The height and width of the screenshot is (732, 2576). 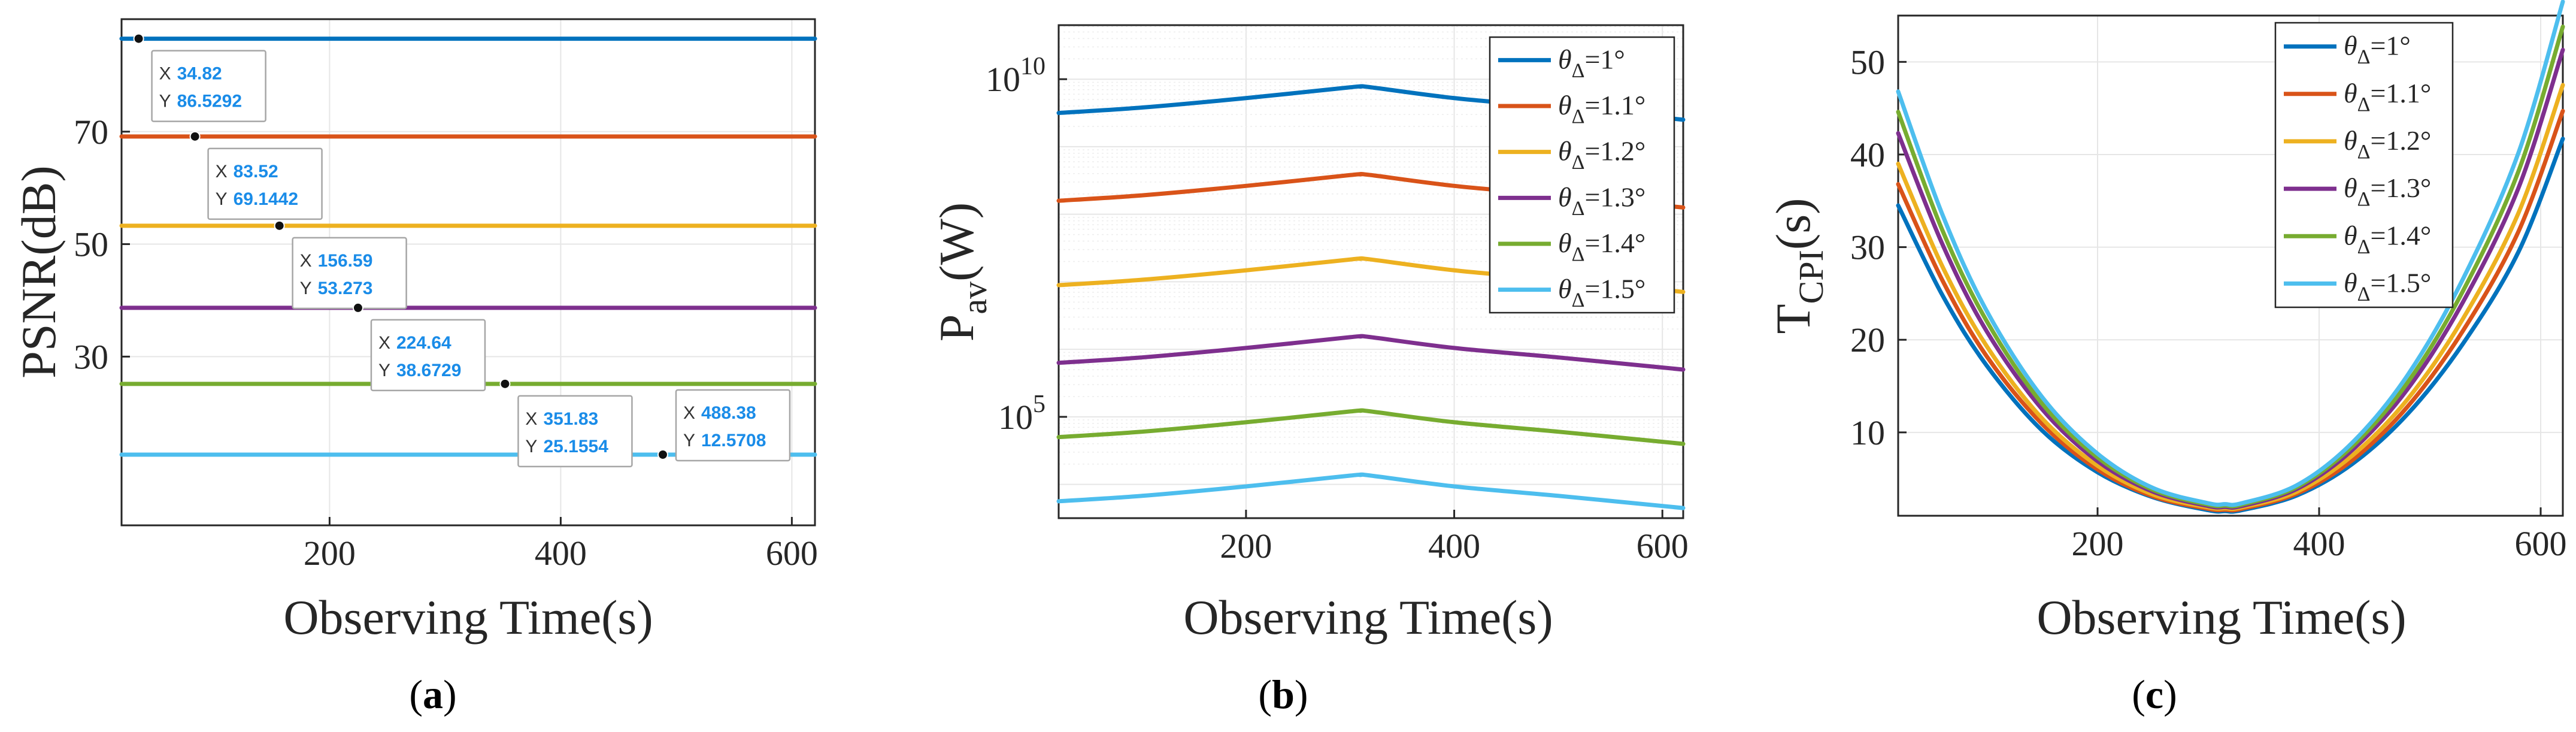 I want to click on panel-b-caption-letter: b, so click(x=1283, y=694).